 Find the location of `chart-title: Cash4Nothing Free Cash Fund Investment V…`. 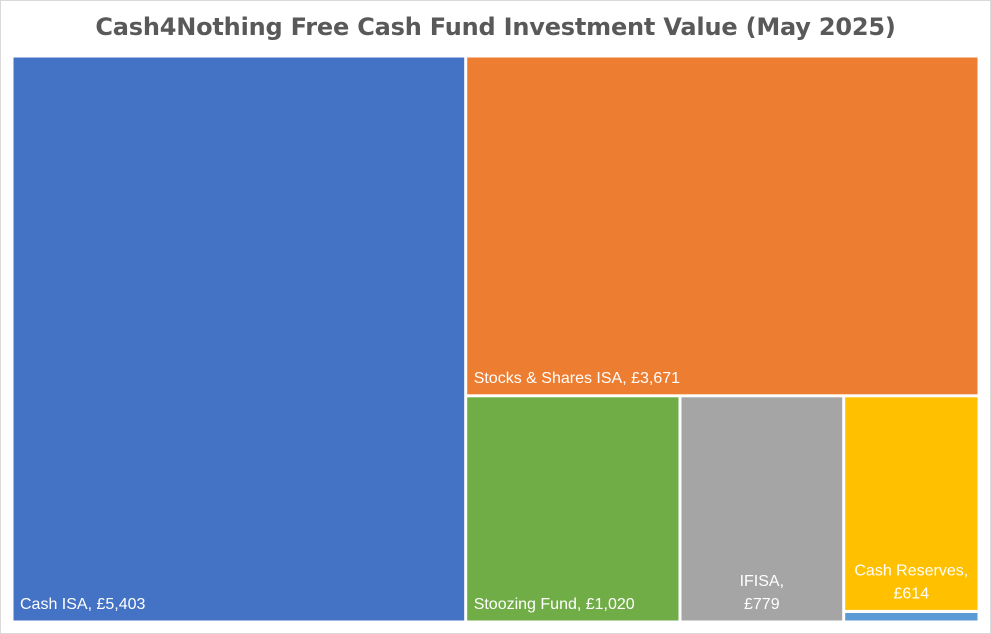

chart-title: Cash4Nothing Free Cash Fund Investment V… is located at coordinates (495, 27).